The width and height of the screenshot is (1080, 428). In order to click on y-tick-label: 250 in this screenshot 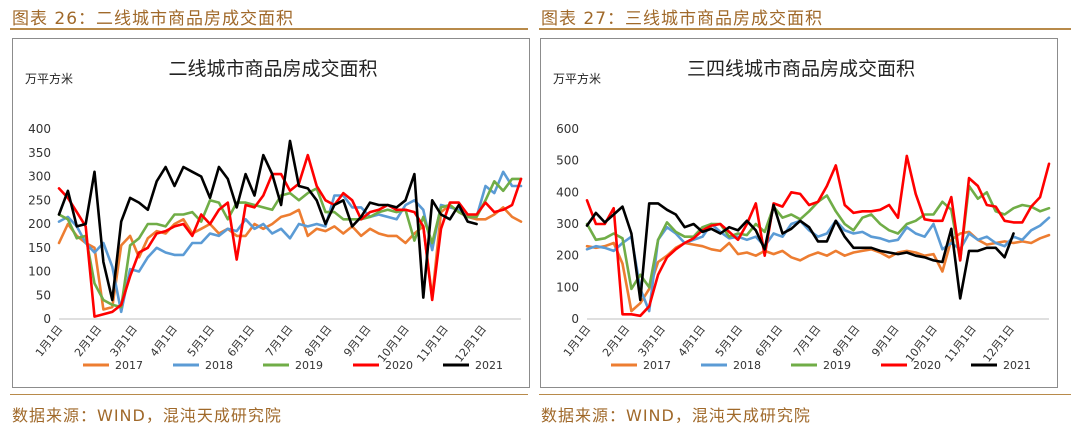, I will do `click(39, 200)`.